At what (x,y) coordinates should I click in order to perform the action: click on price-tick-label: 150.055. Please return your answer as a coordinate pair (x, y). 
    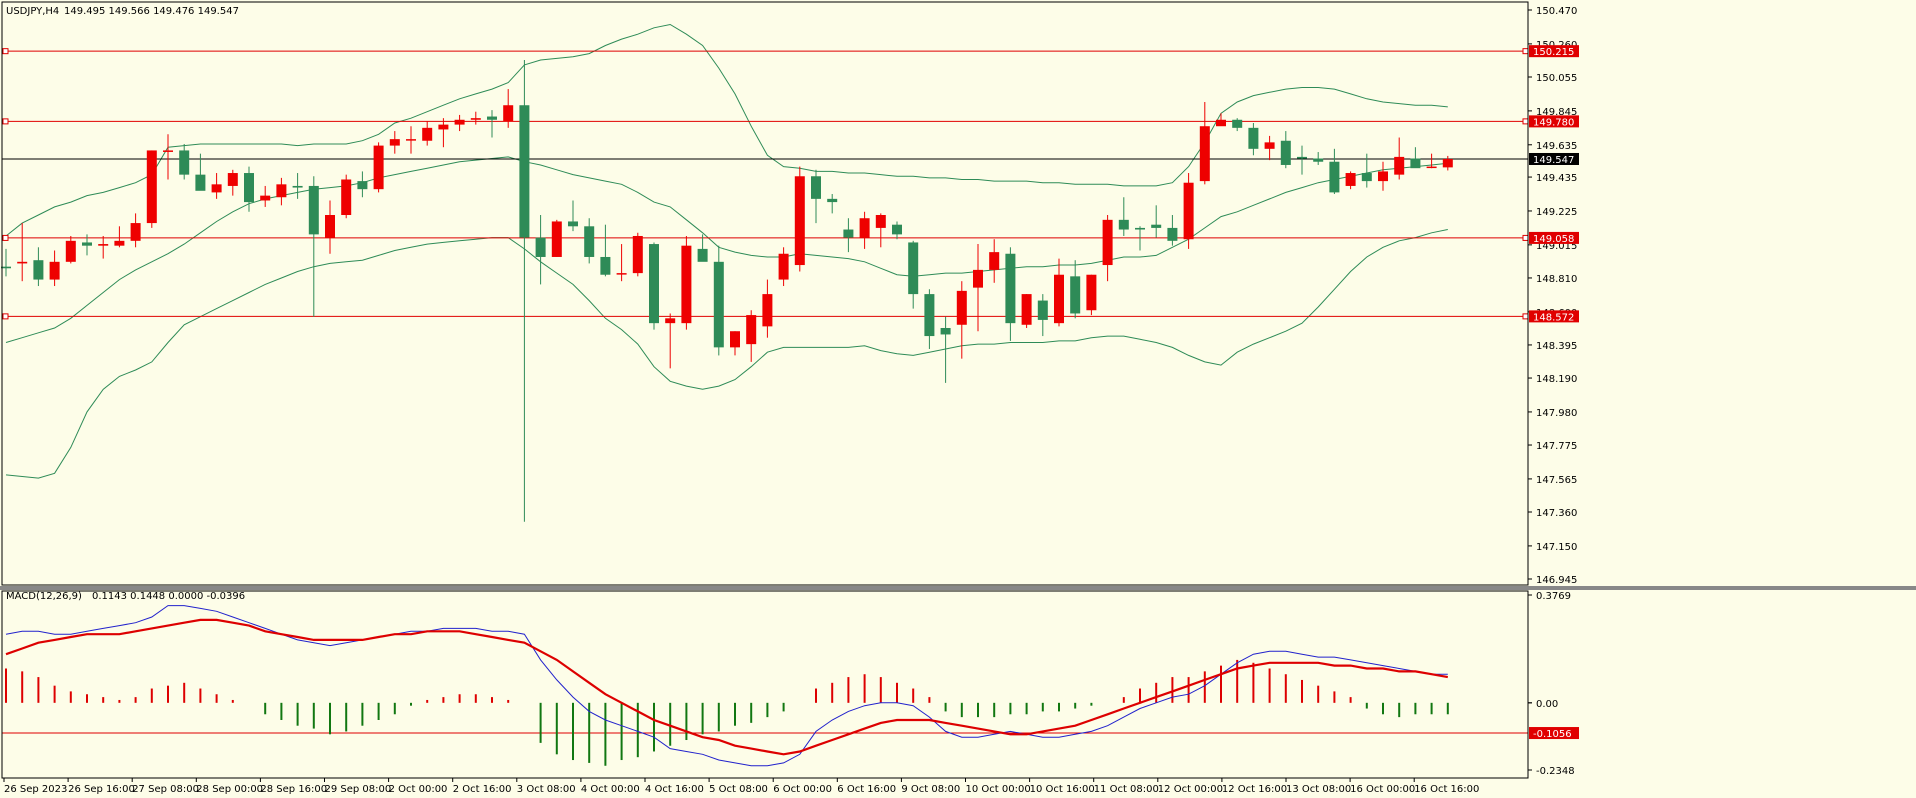
    Looking at the image, I should click on (1556, 78).